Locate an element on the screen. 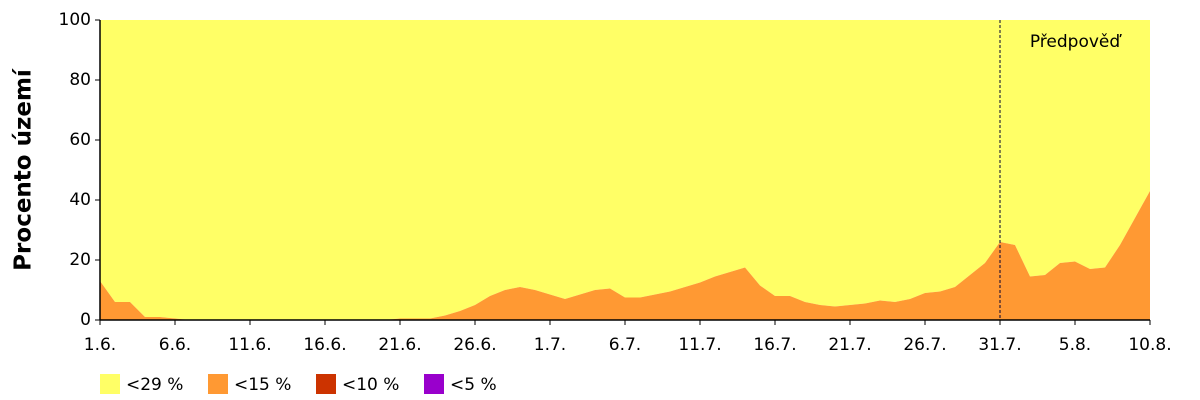 The height and width of the screenshot is (400, 1200). x-tick-label: 26.6. is located at coordinates (474, 345).